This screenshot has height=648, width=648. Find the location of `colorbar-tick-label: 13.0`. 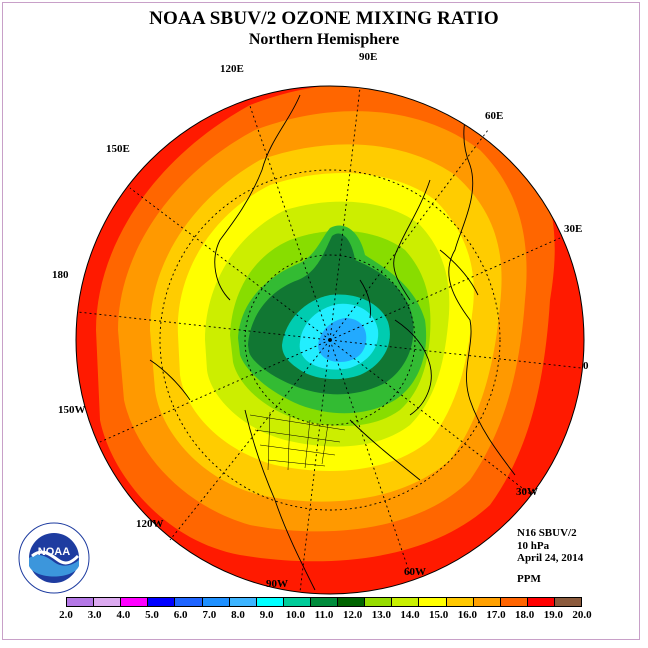

colorbar-tick-label: 13.0 is located at coordinates (381, 615).